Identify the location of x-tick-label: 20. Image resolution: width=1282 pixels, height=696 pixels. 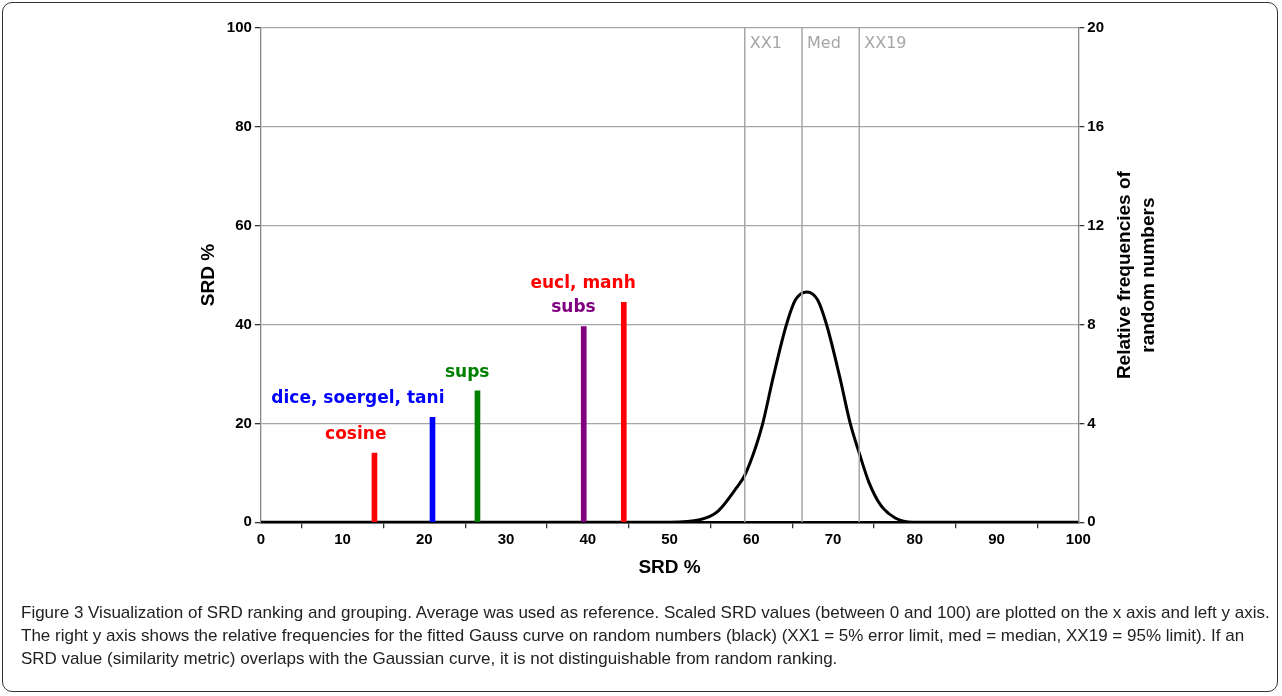
(424, 539).